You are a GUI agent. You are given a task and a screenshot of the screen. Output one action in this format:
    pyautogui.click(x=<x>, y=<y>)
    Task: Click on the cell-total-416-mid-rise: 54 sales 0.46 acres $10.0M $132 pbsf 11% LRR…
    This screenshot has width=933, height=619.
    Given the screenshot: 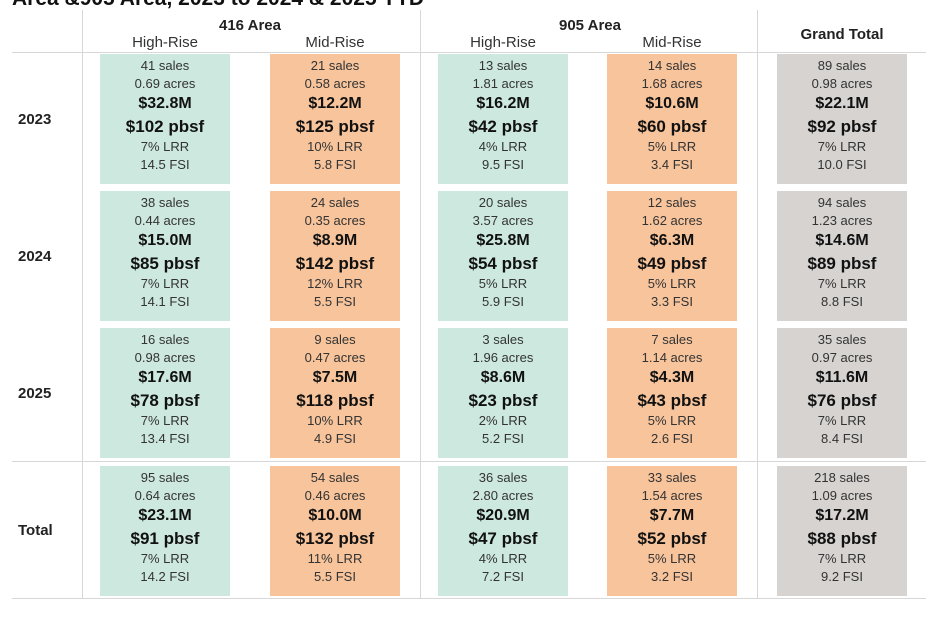 What is the action you would take?
    pyautogui.click(x=335, y=531)
    